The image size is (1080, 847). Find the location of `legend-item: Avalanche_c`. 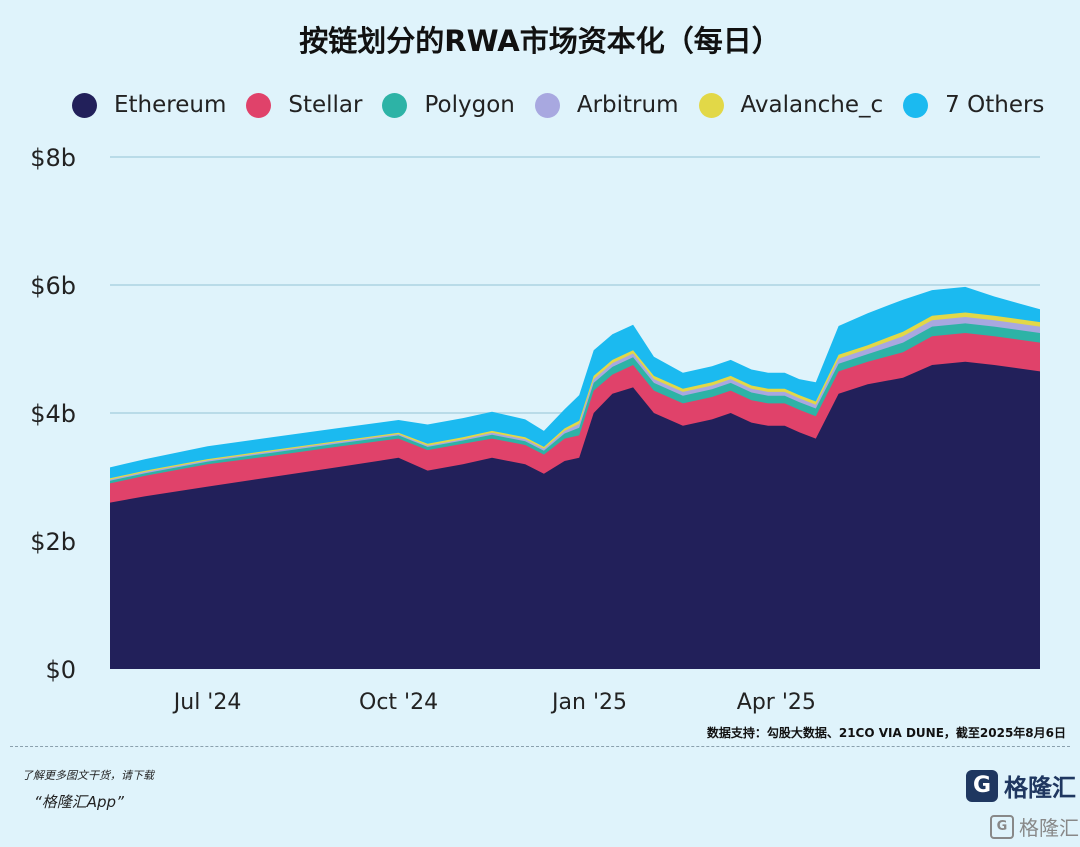

legend-item: Avalanche_c is located at coordinates (791, 105).